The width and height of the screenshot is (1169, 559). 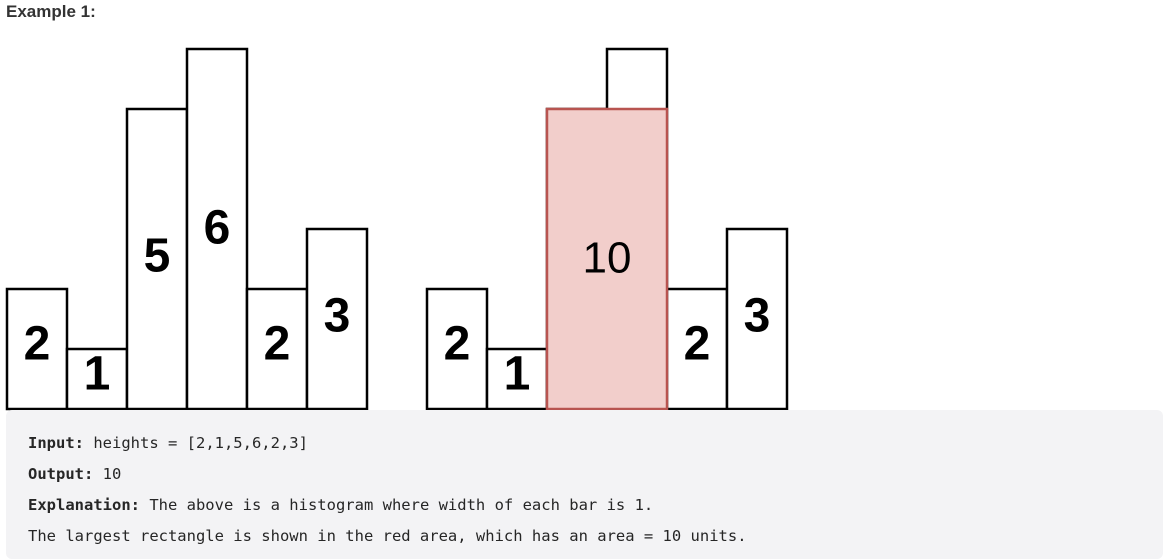 I want to click on highlight-area-label: 10, so click(x=607, y=258).